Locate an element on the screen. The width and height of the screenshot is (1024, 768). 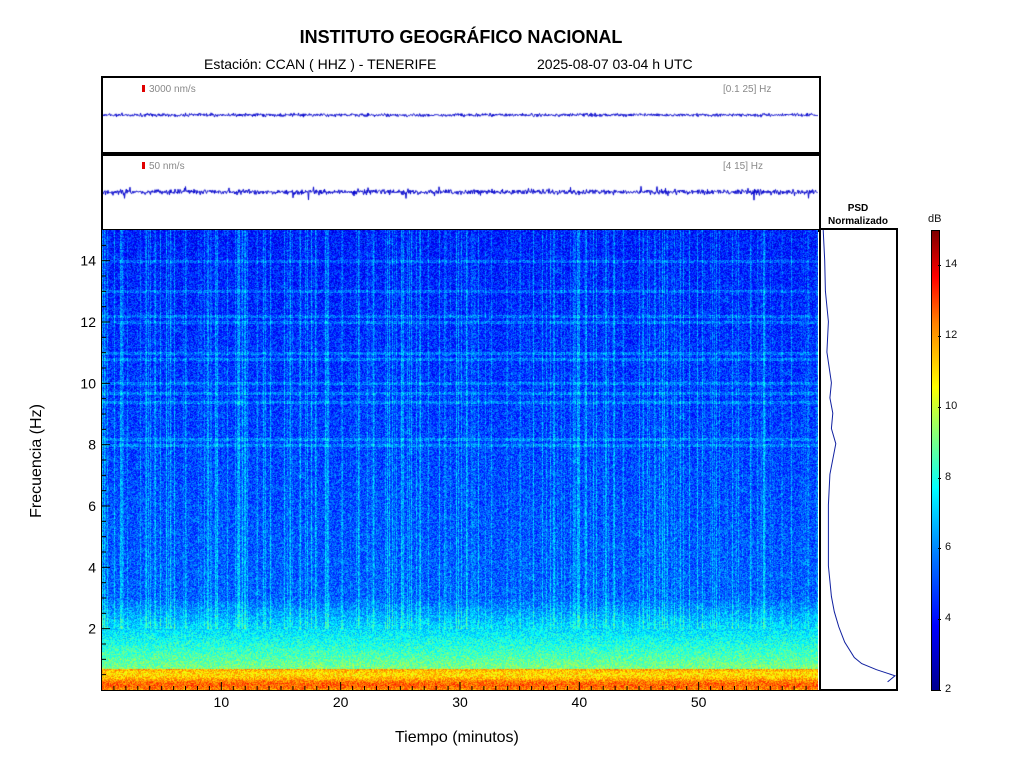
colorbar-tick-label: 4 is located at coordinates (948, 618).